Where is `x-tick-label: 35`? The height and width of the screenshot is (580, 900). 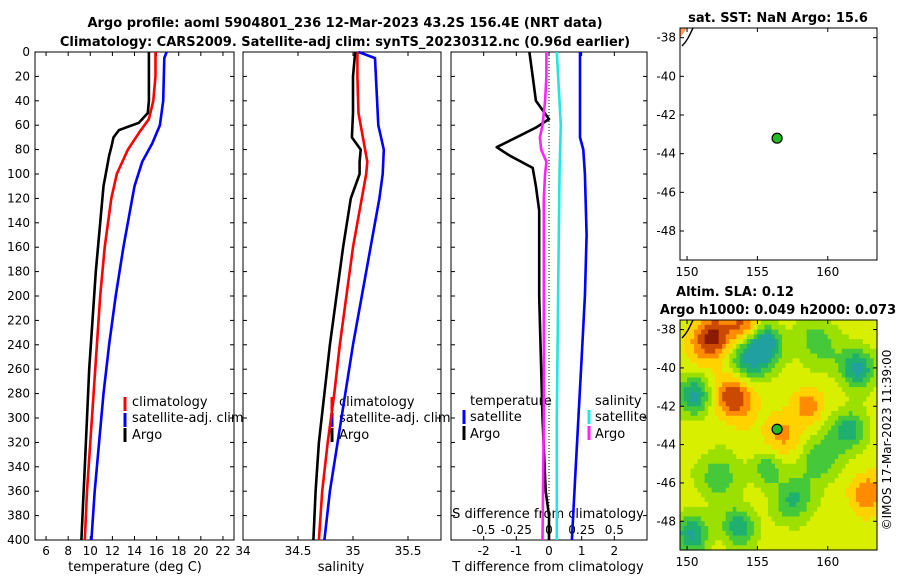
x-tick-label: 35 is located at coordinates (352, 551).